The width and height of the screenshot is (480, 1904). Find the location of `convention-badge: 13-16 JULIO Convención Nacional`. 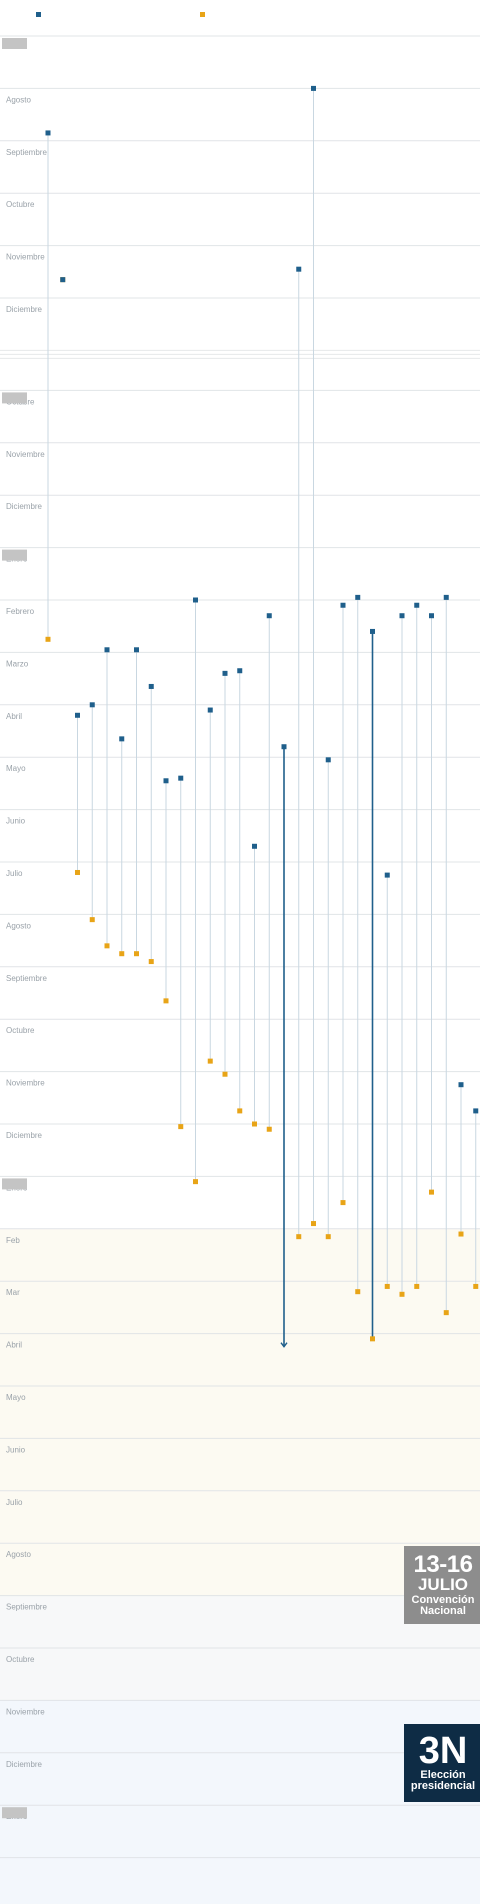

convention-badge: 13-16 JULIO Convención Nacional is located at coordinates (442, 1585).